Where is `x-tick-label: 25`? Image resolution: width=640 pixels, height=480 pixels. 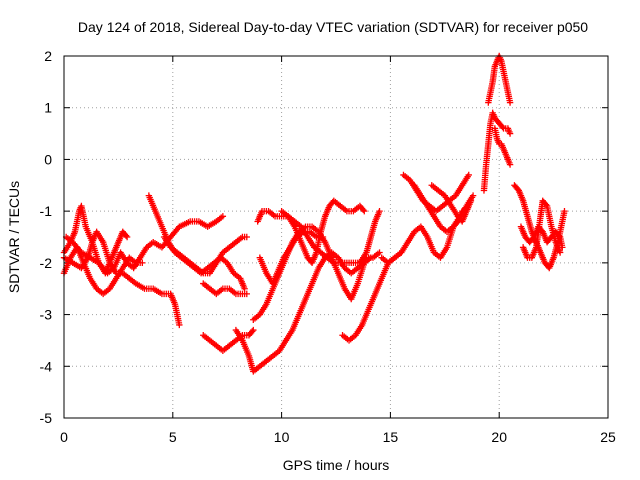 x-tick-label: 25 is located at coordinates (608, 437).